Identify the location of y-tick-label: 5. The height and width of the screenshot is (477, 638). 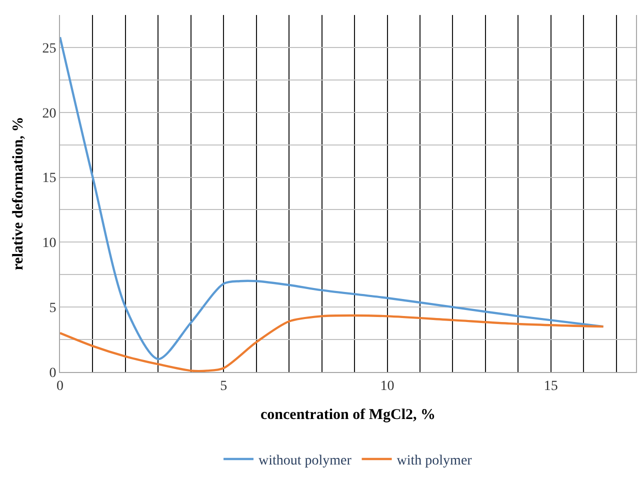
(52, 308).